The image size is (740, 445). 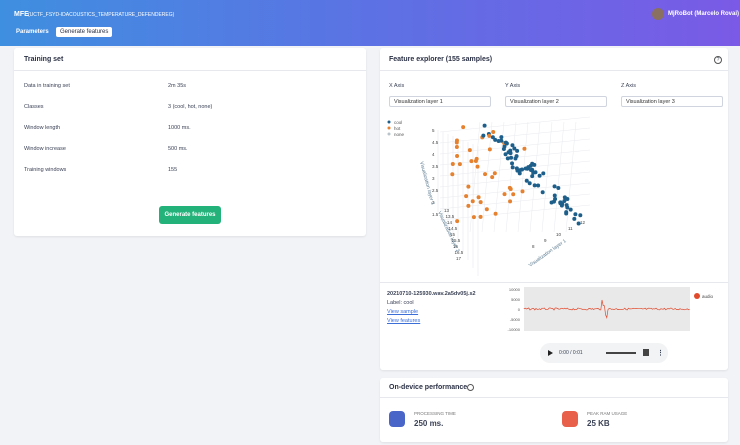 I want to click on tick-label: 4.5, so click(x=435, y=142).